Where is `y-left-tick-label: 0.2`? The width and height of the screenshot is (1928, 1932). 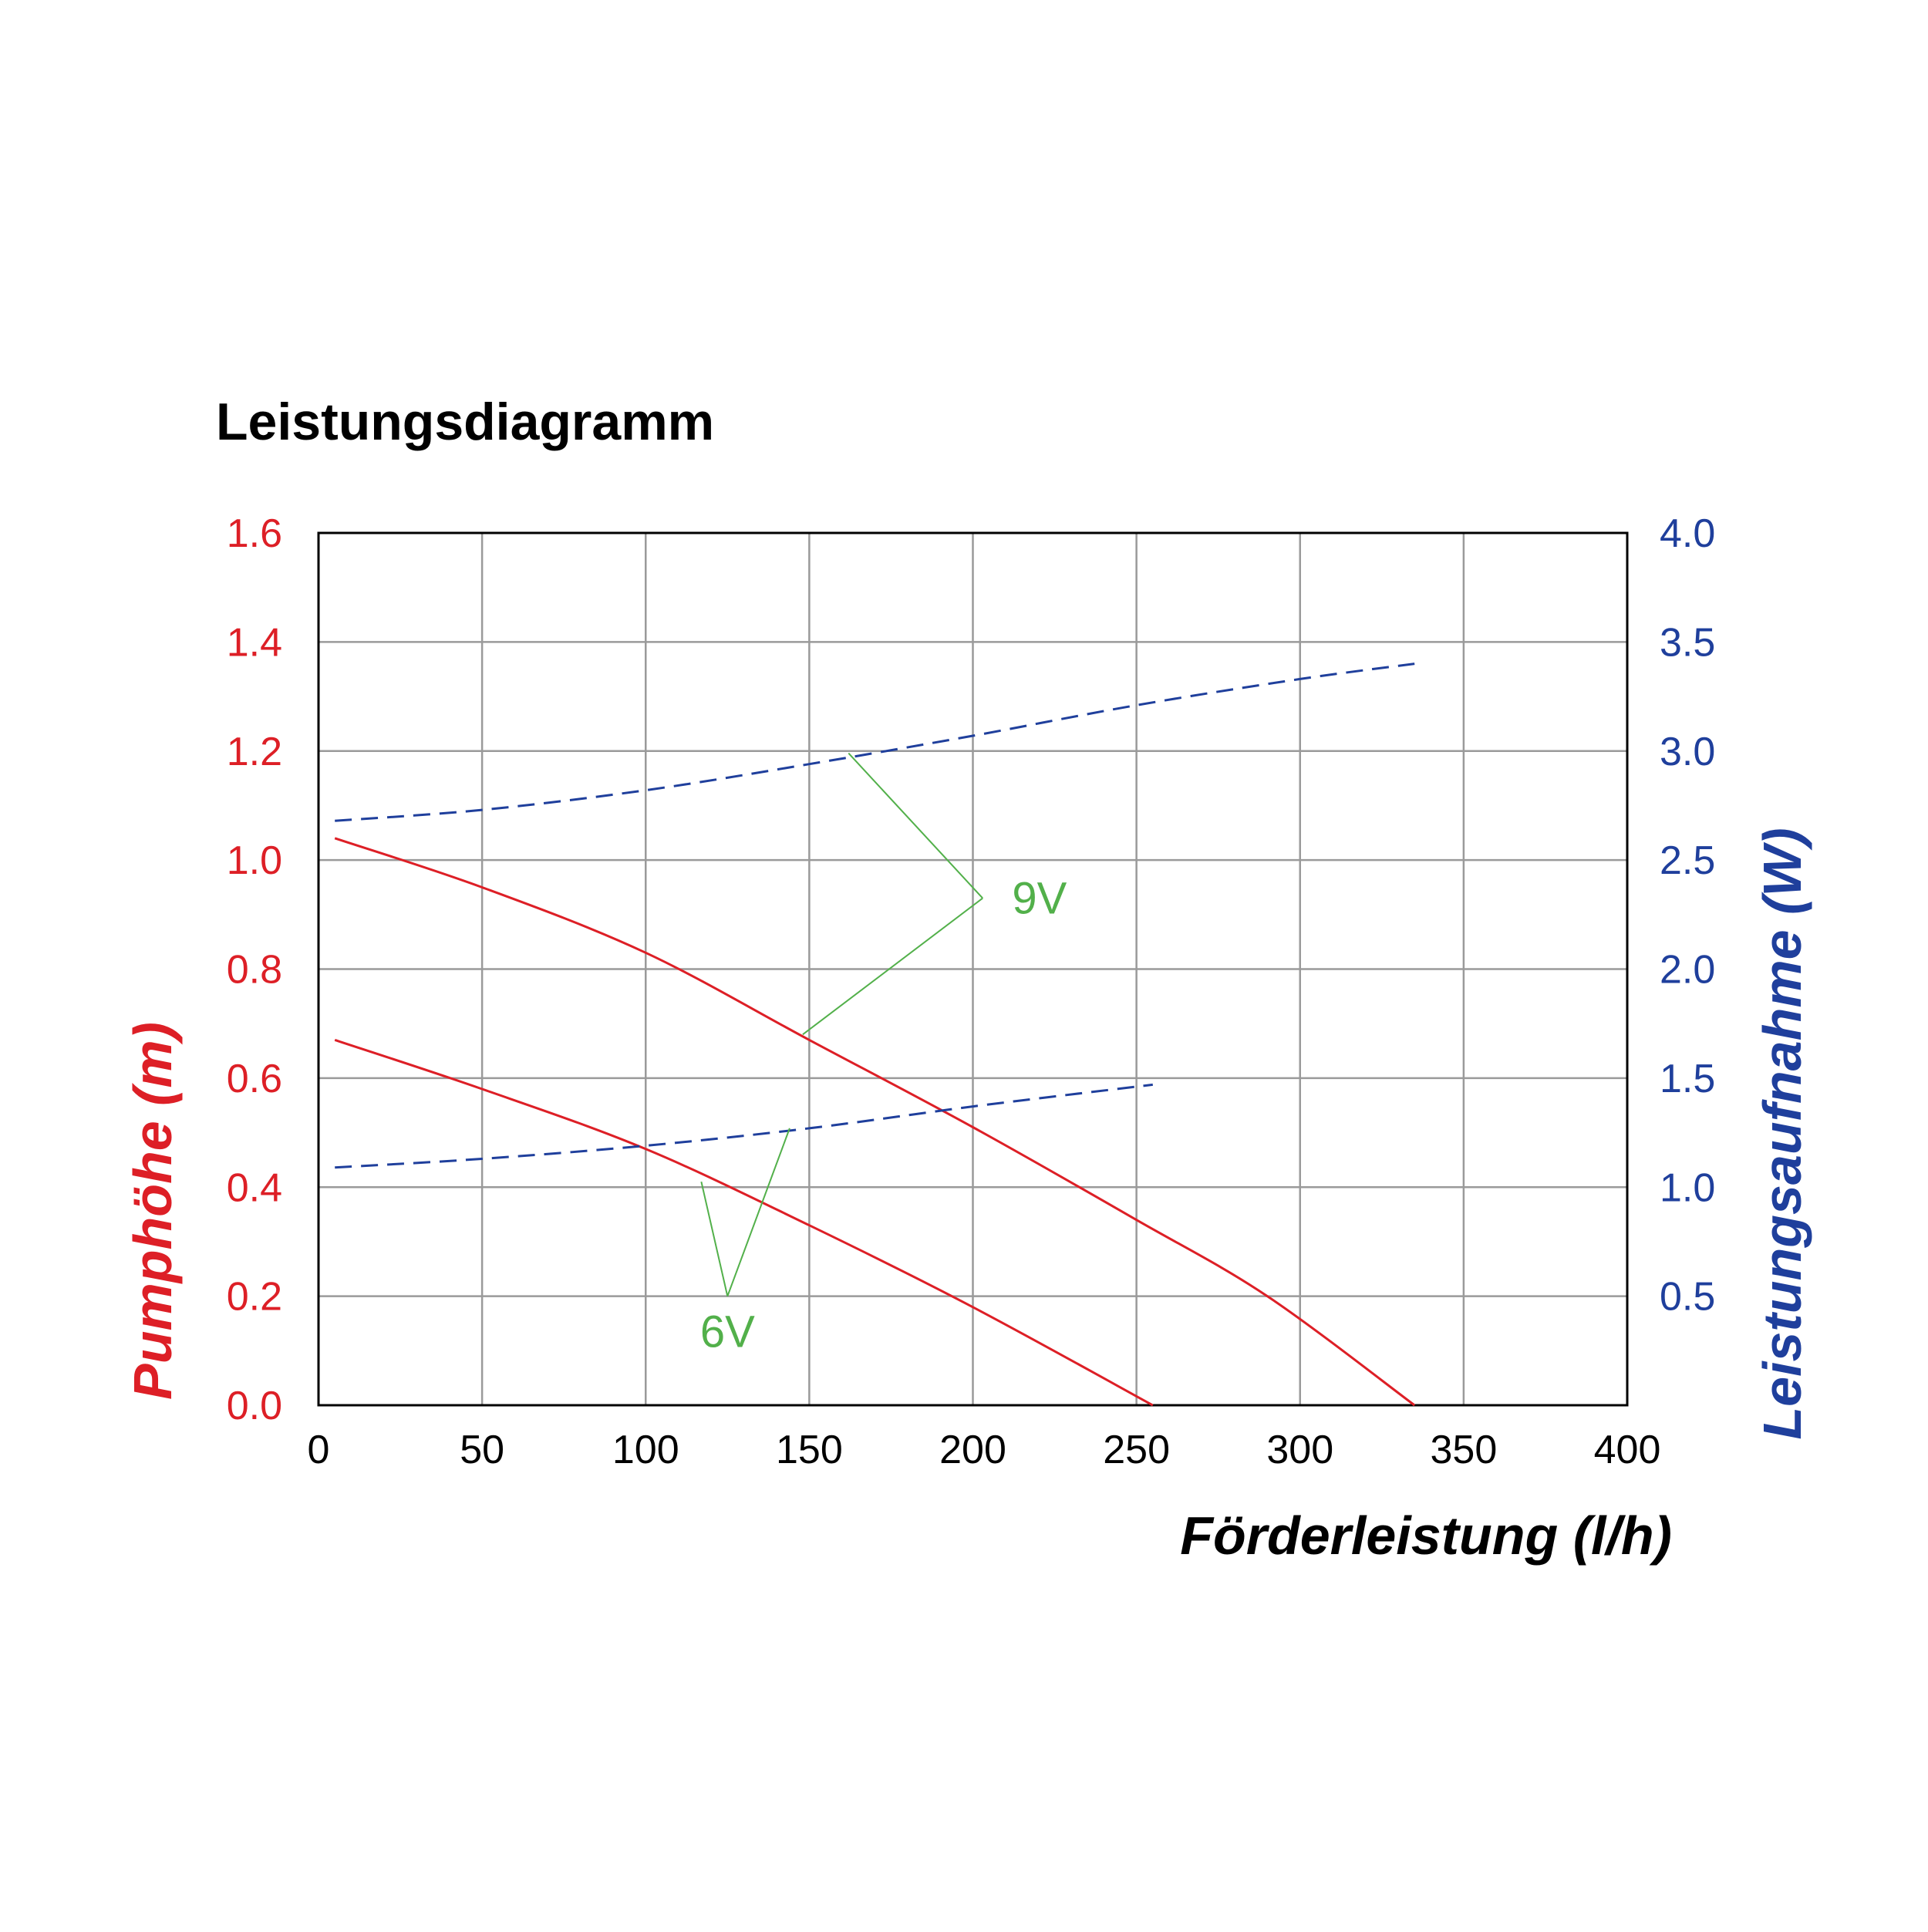
y-left-tick-label: 0.2 is located at coordinates (254, 1297).